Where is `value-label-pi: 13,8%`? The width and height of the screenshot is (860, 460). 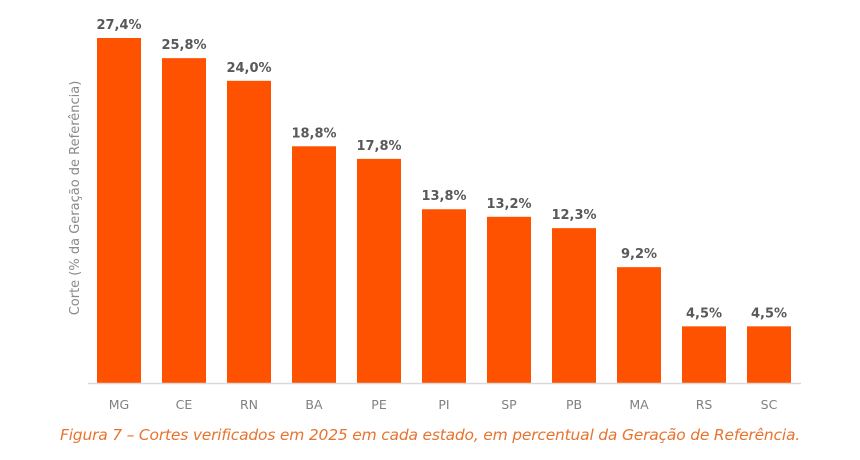
value-label-pi: 13,8% is located at coordinates (443, 196).